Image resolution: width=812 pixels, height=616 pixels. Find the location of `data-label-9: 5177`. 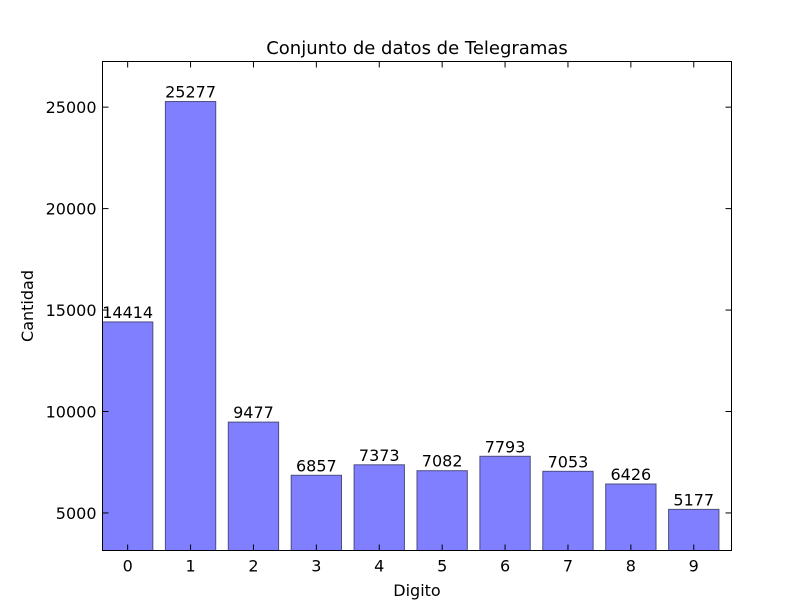

data-label-9: 5177 is located at coordinates (693, 499).